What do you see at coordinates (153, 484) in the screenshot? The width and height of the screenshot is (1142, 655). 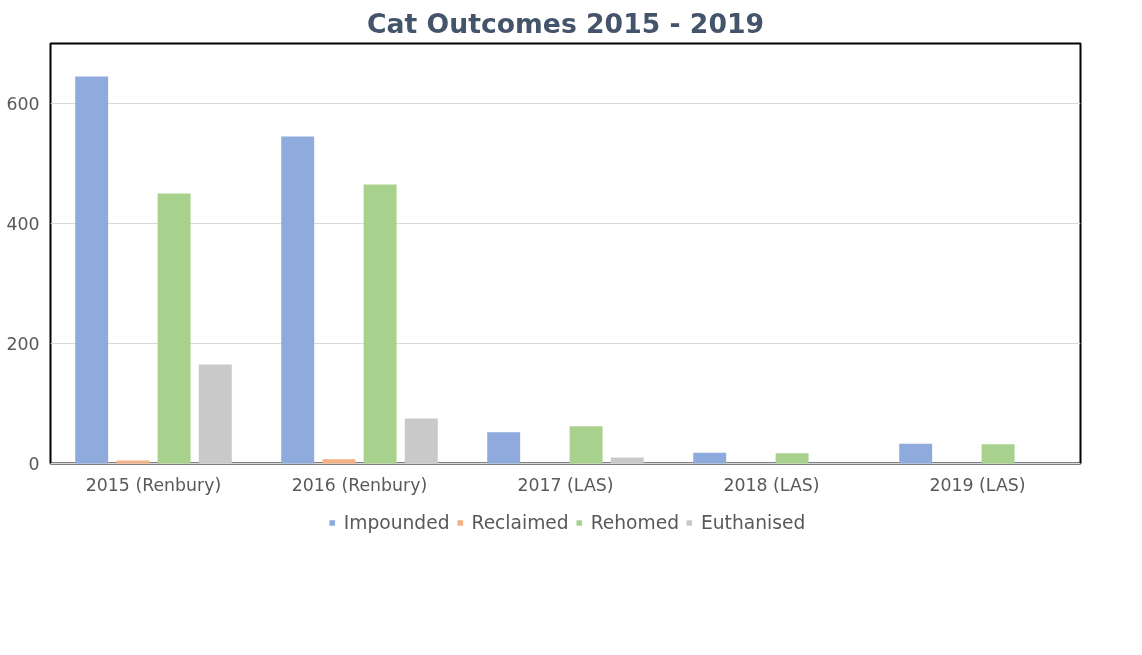 I see `x-tick-label: 2015 (Renbury)` at bounding box center [153, 484].